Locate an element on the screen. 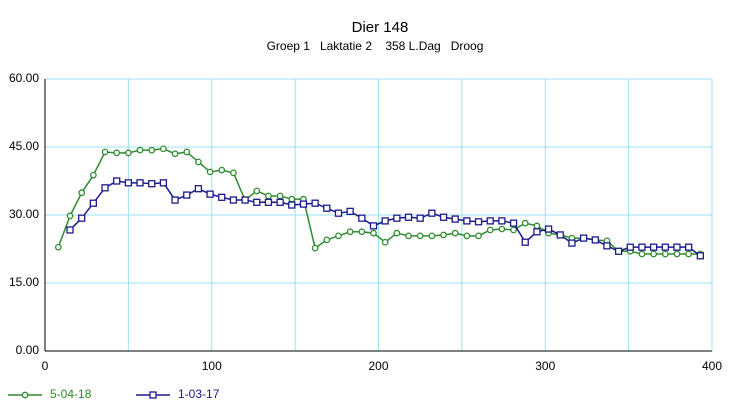  x-tick-label: 300 is located at coordinates (545, 366).